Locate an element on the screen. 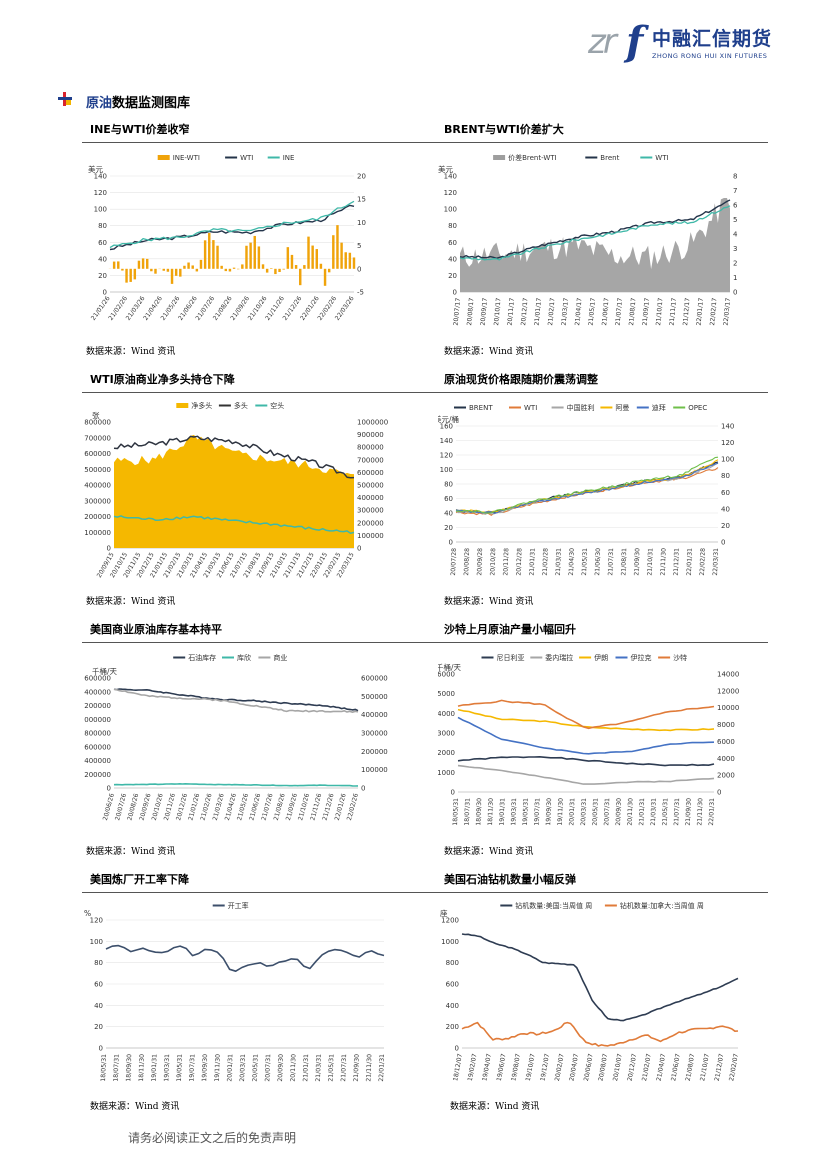 Image resolution: width=826 pixels, height=1169 pixels. x-tick-label: 20/05/31 is located at coordinates (256, 1068).